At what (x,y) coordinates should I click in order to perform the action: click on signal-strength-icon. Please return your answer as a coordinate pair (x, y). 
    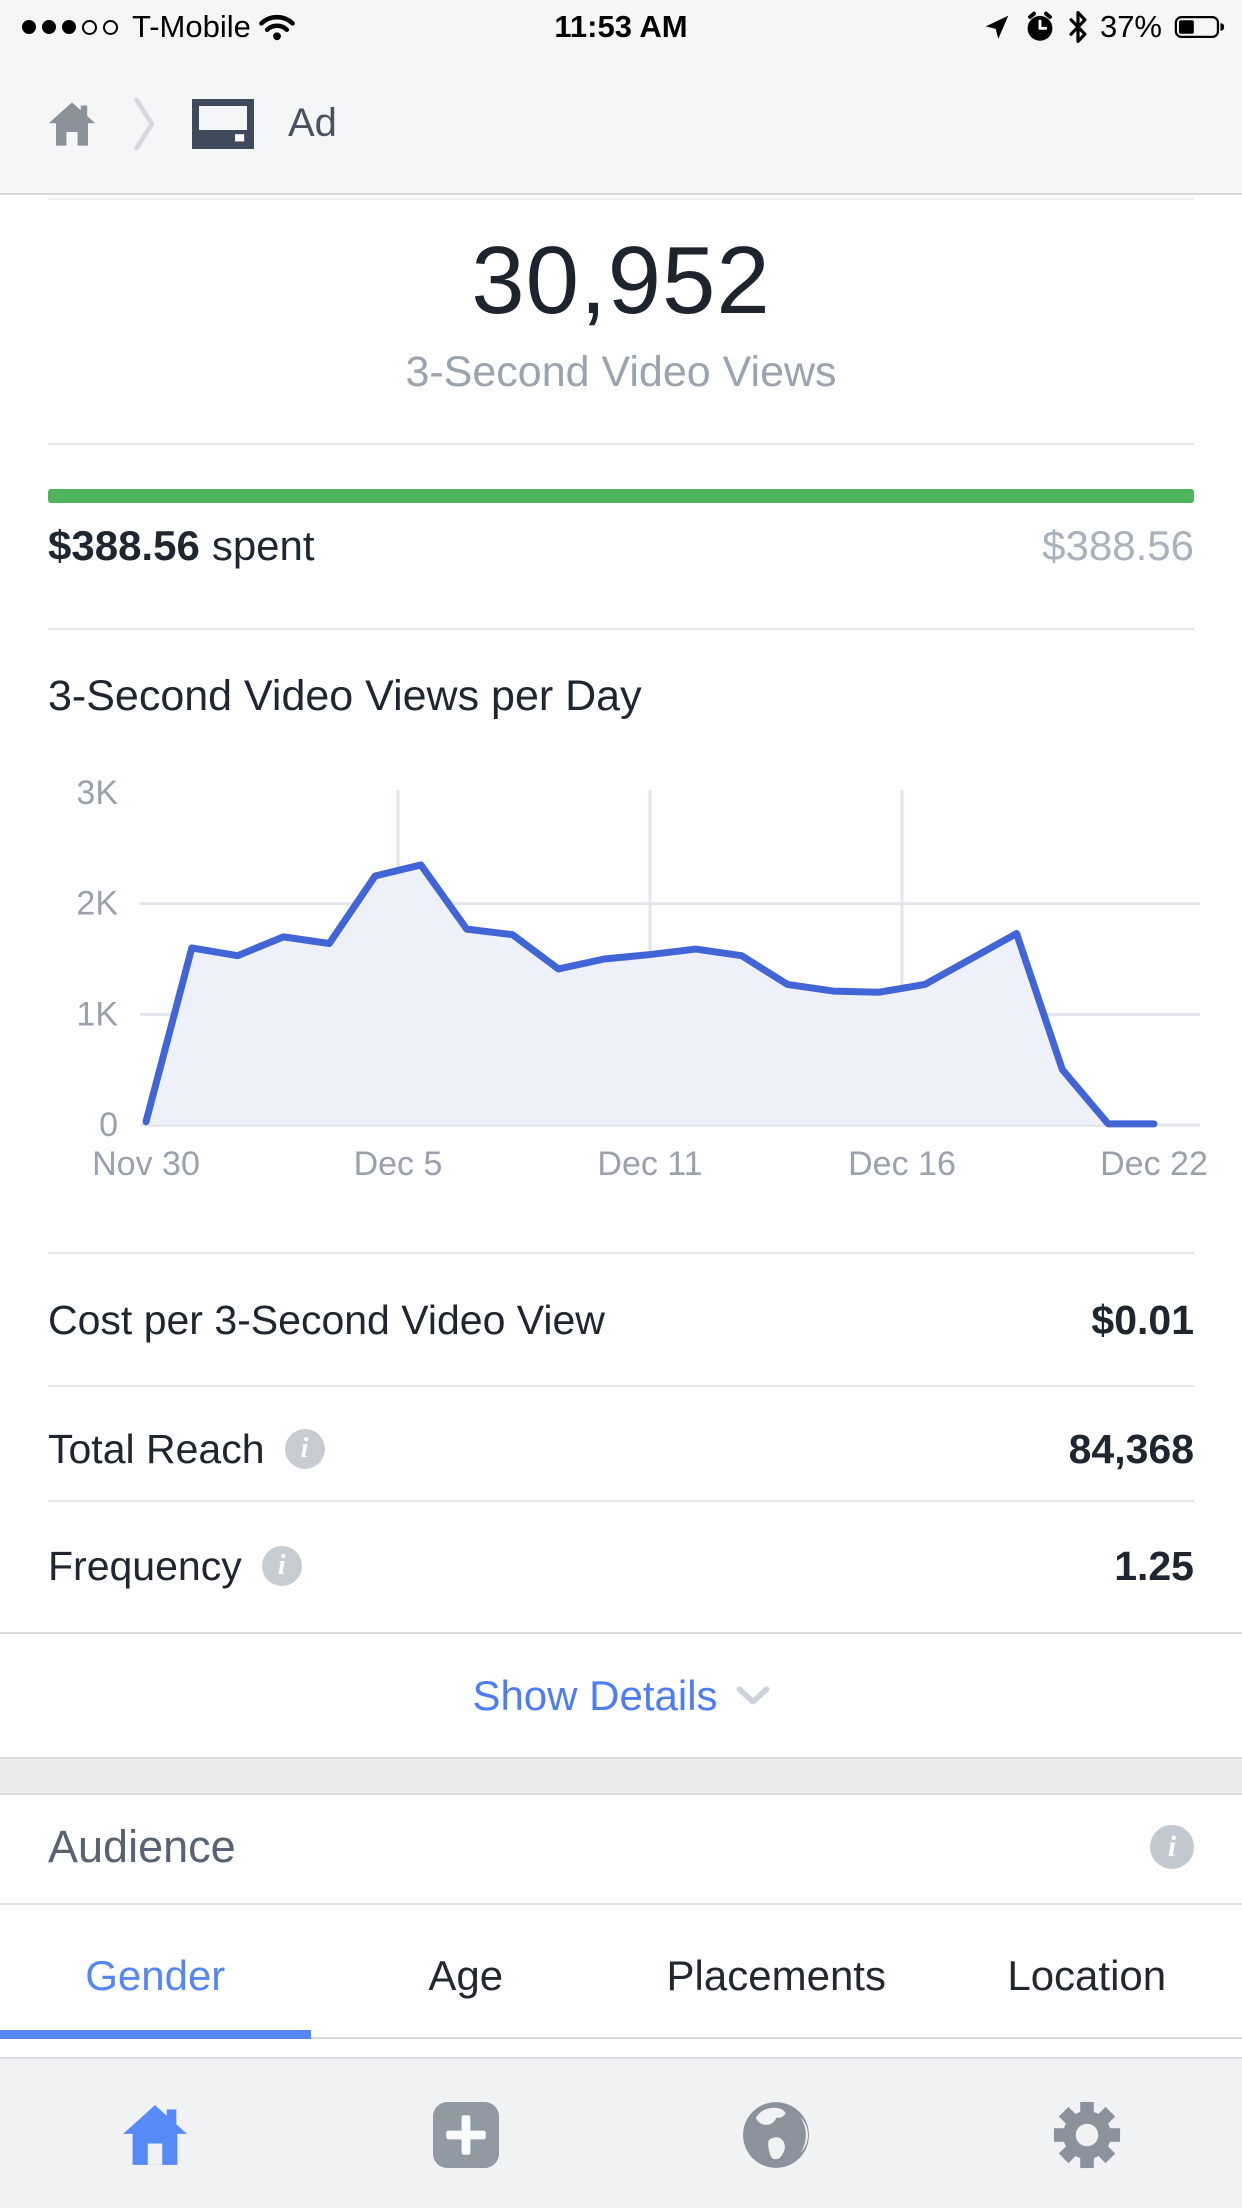
    Looking at the image, I should click on (70, 27).